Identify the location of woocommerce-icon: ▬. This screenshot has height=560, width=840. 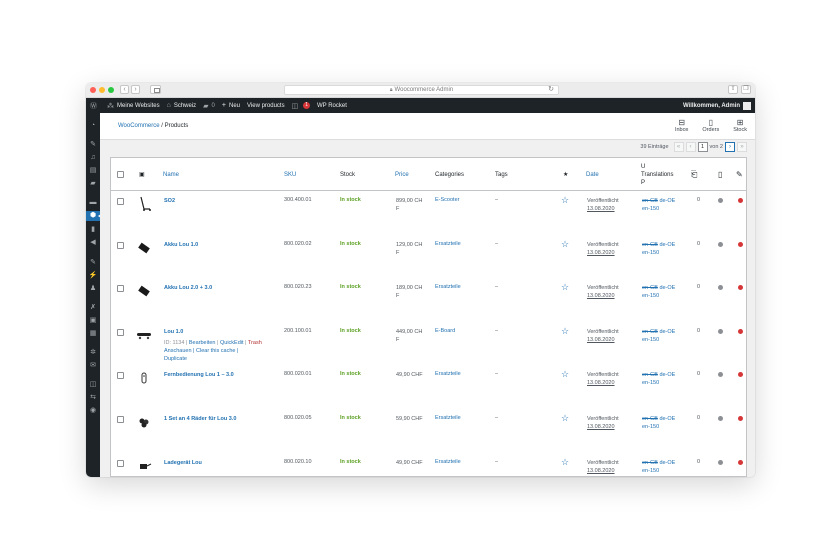
(93, 202).